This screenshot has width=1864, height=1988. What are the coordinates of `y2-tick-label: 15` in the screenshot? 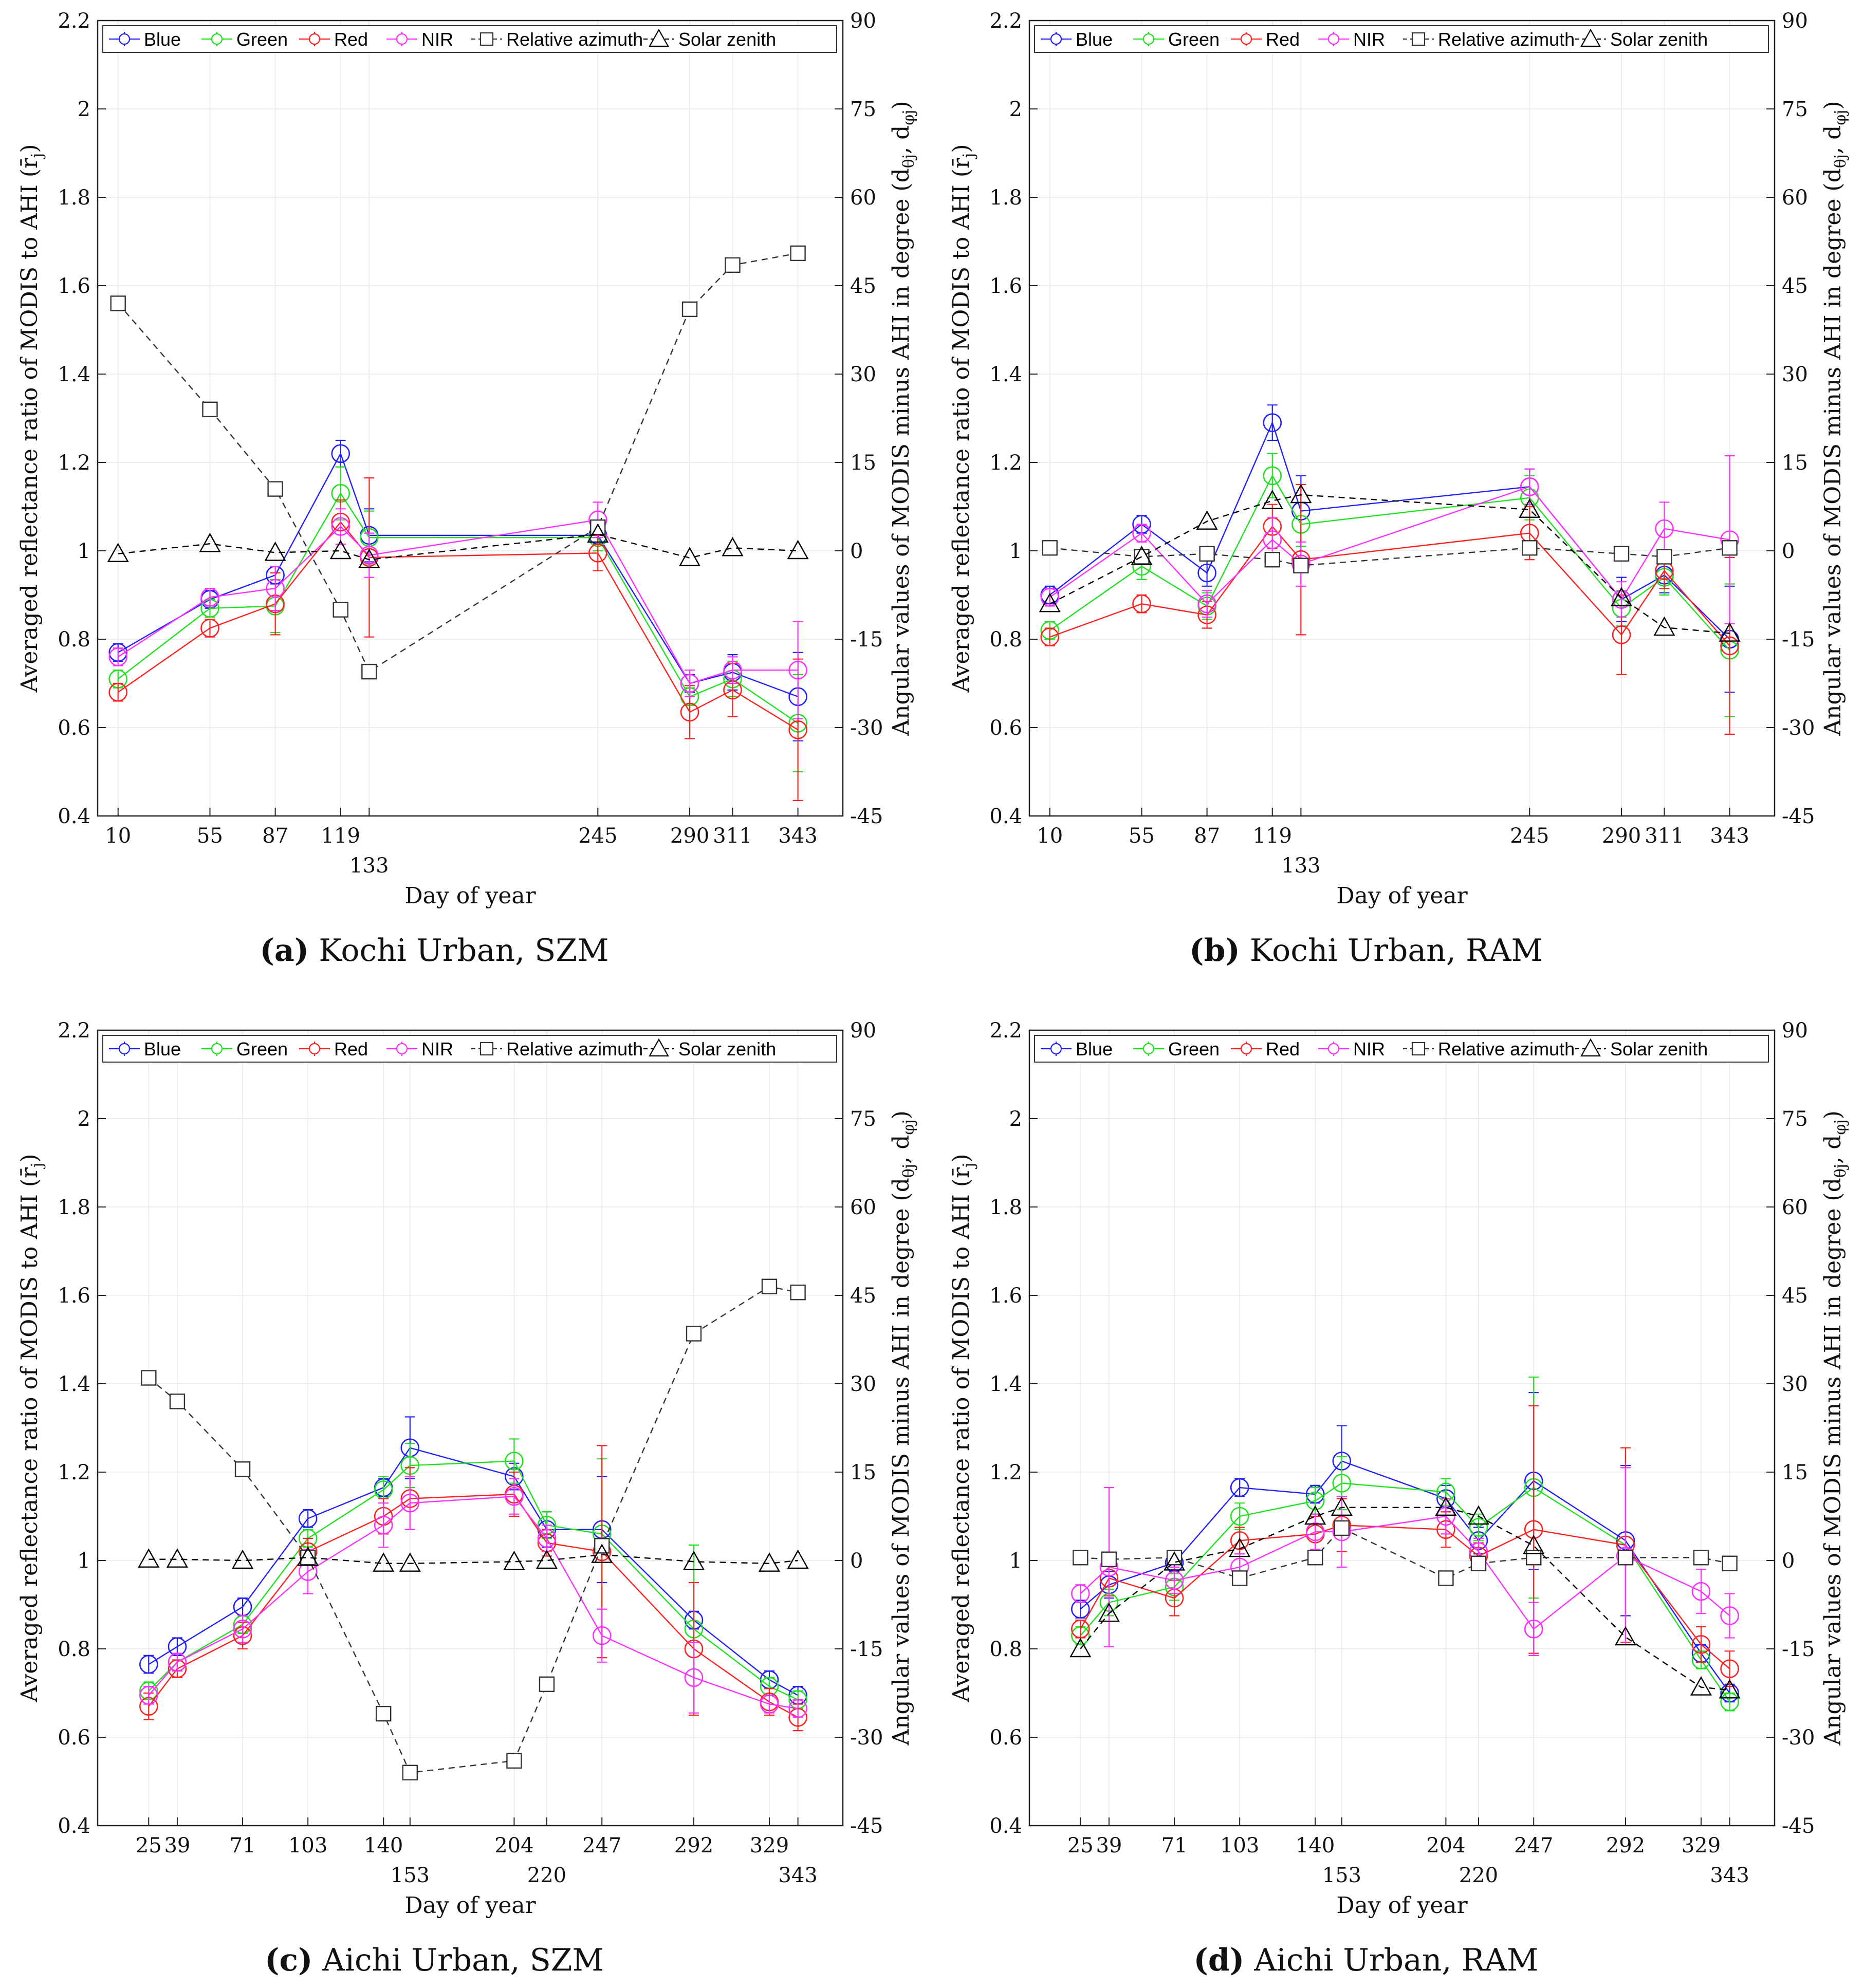 It's located at (863, 463).